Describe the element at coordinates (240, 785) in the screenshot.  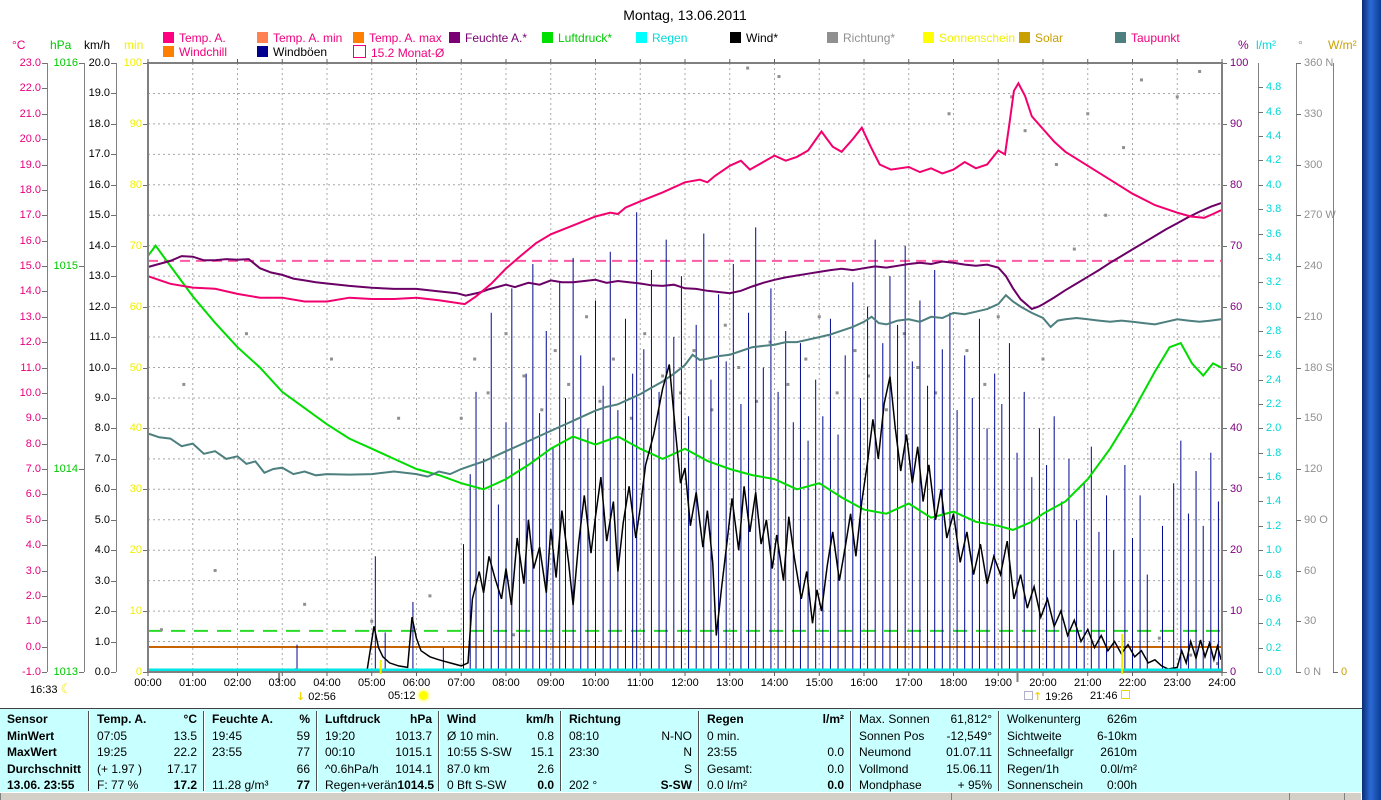
I see `cell-left: 11.28 g/m³` at that location.